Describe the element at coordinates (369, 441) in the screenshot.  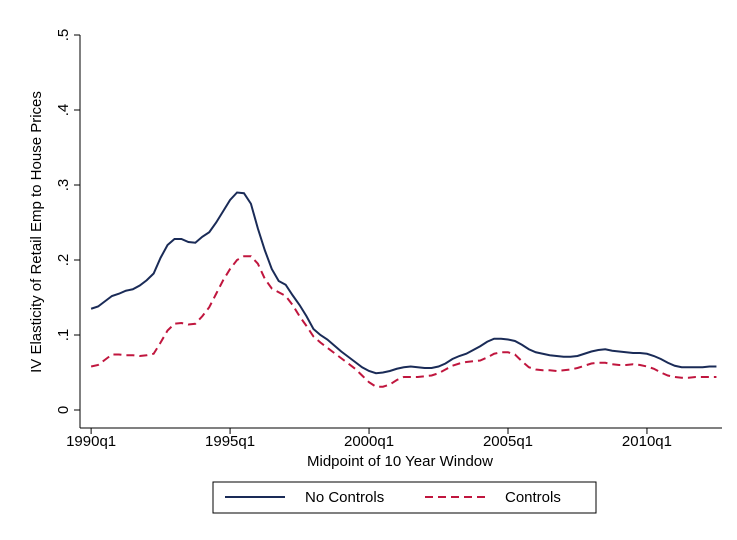
I see `x-tick-label: 2000q1` at that location.